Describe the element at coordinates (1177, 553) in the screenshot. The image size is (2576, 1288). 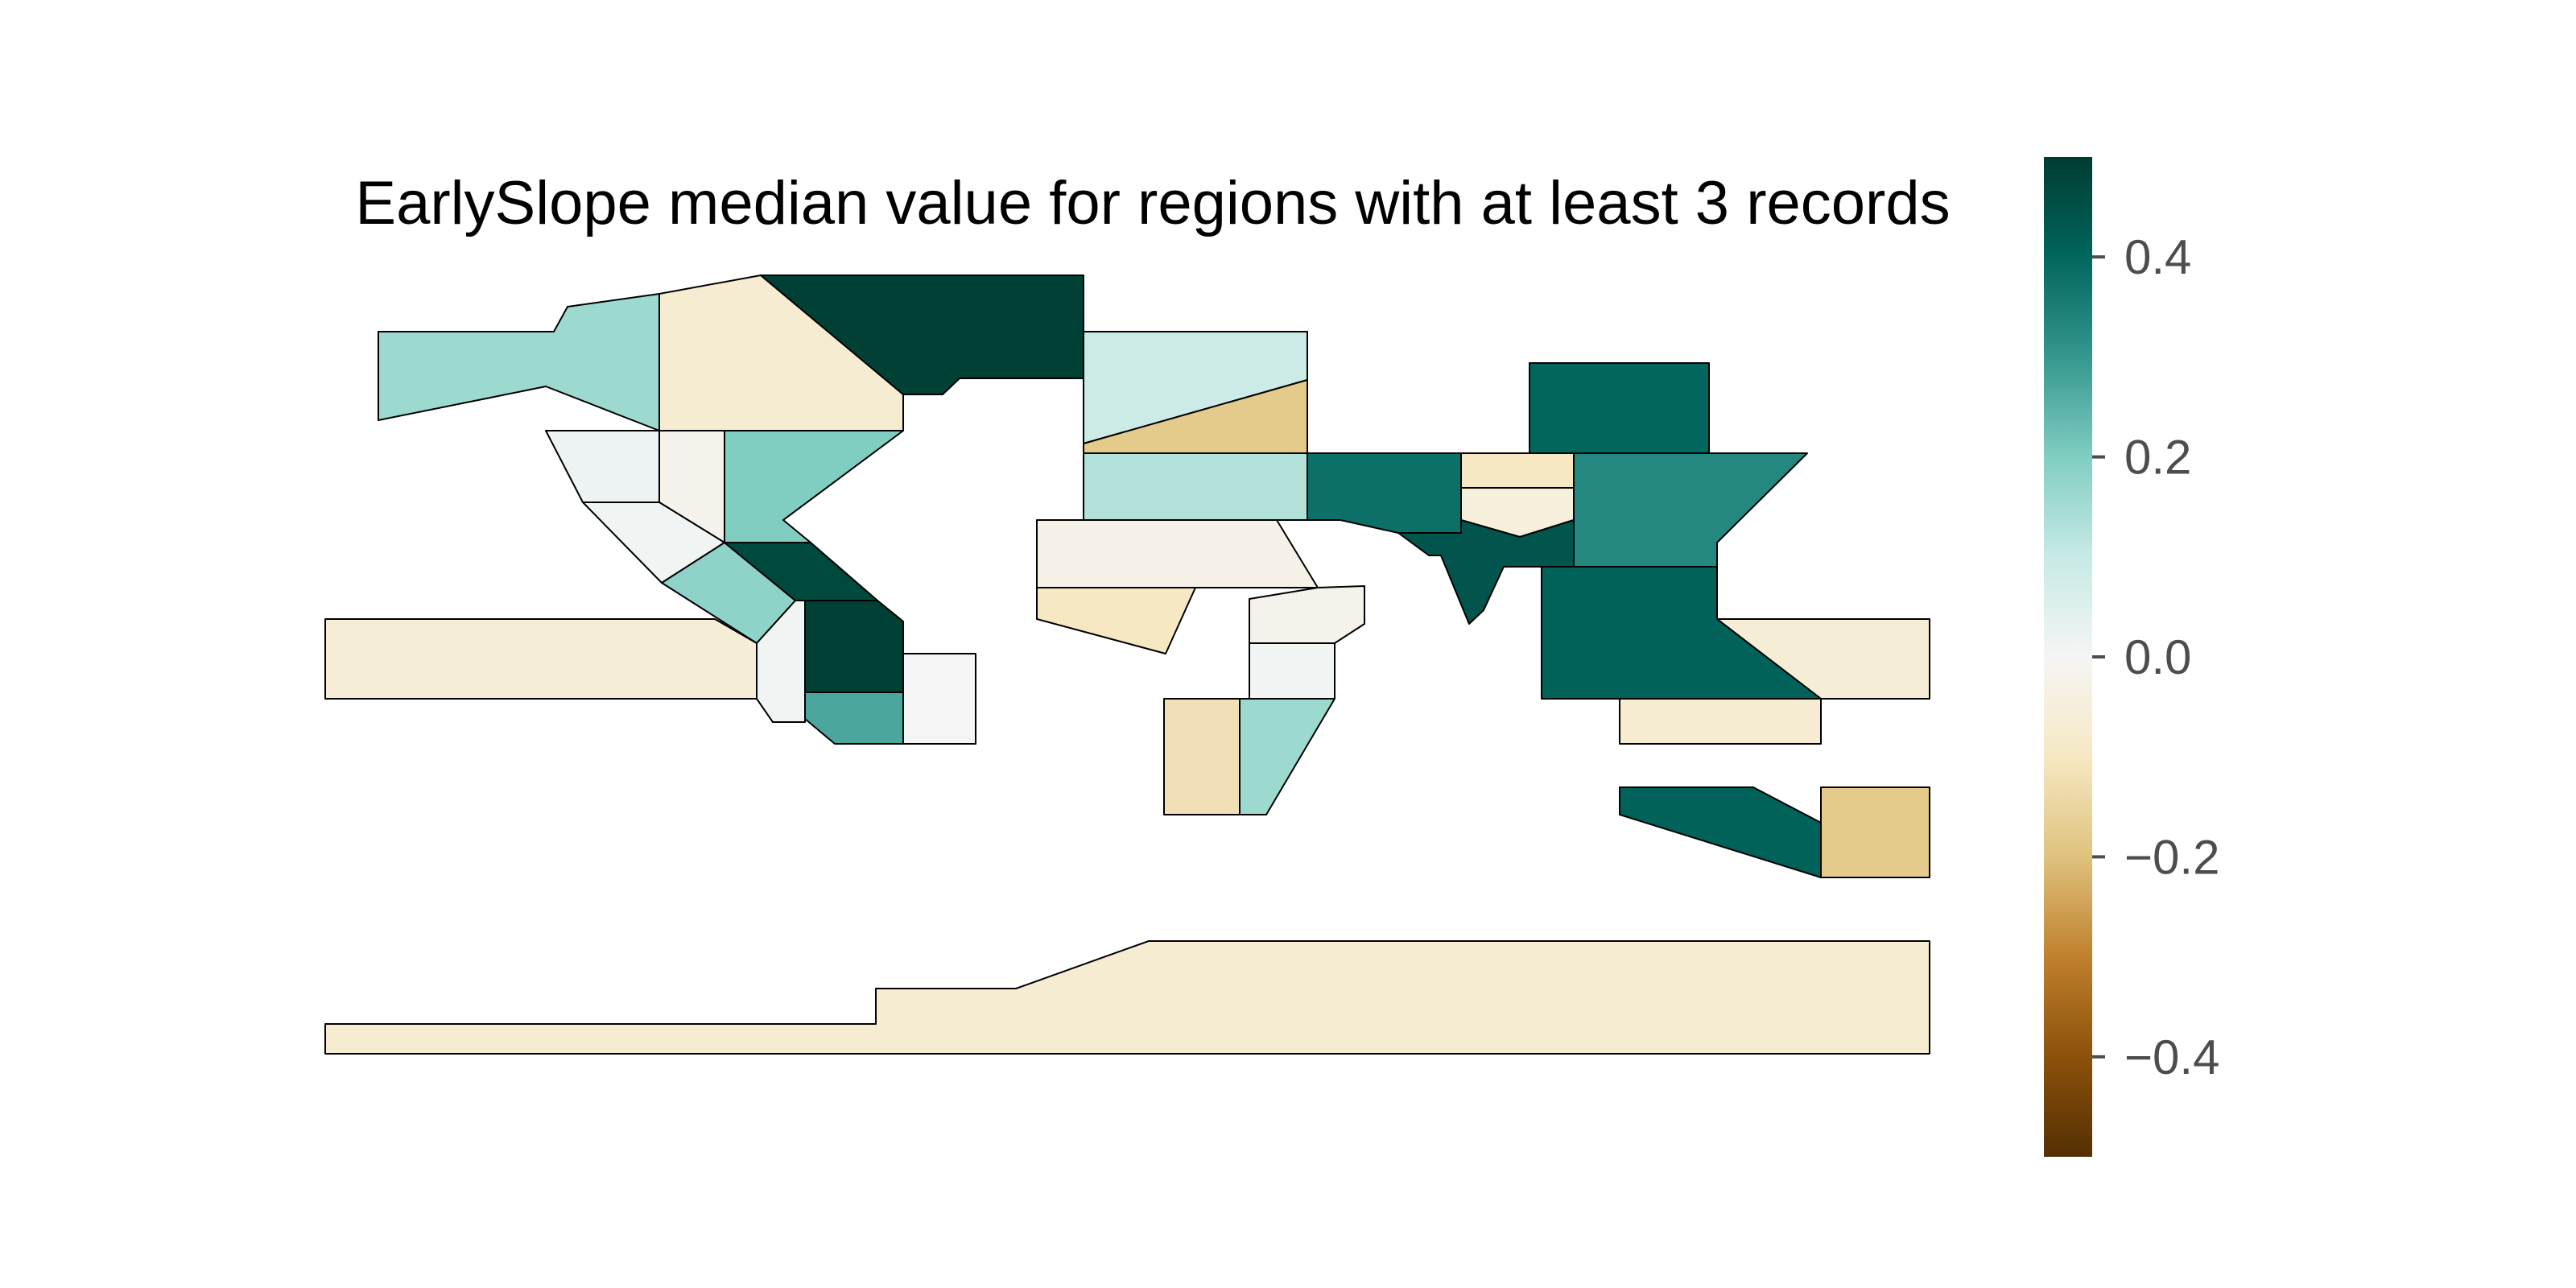
I see `region-r18` at that location.